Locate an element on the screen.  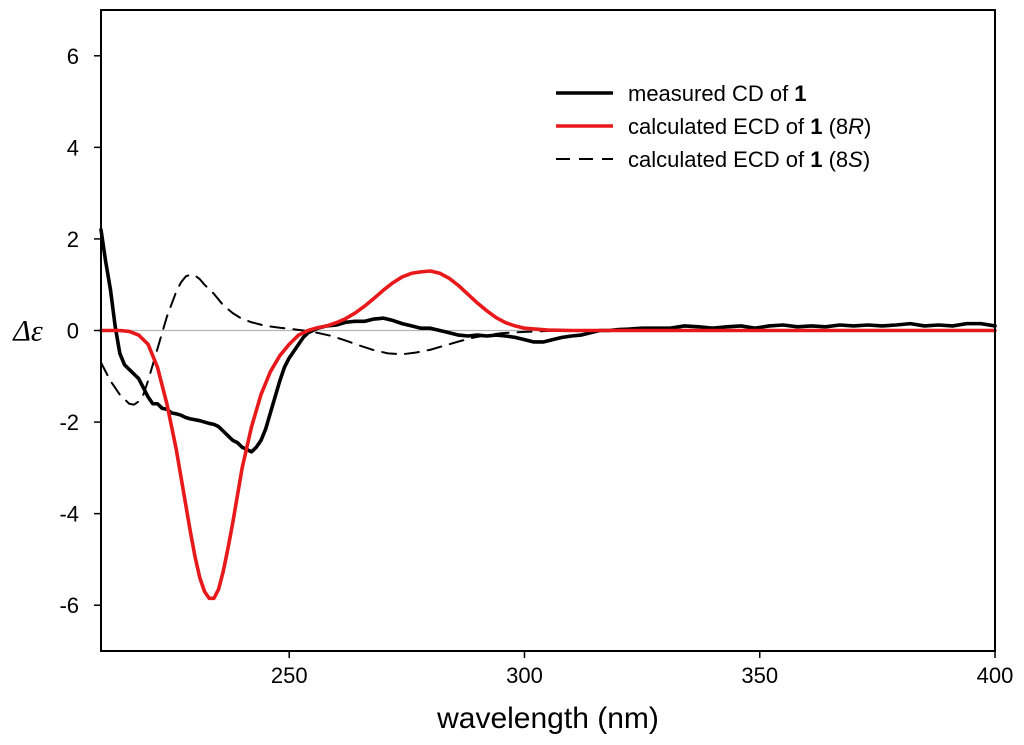
y-axis-title: Δε is located at coordinates (27, 331).